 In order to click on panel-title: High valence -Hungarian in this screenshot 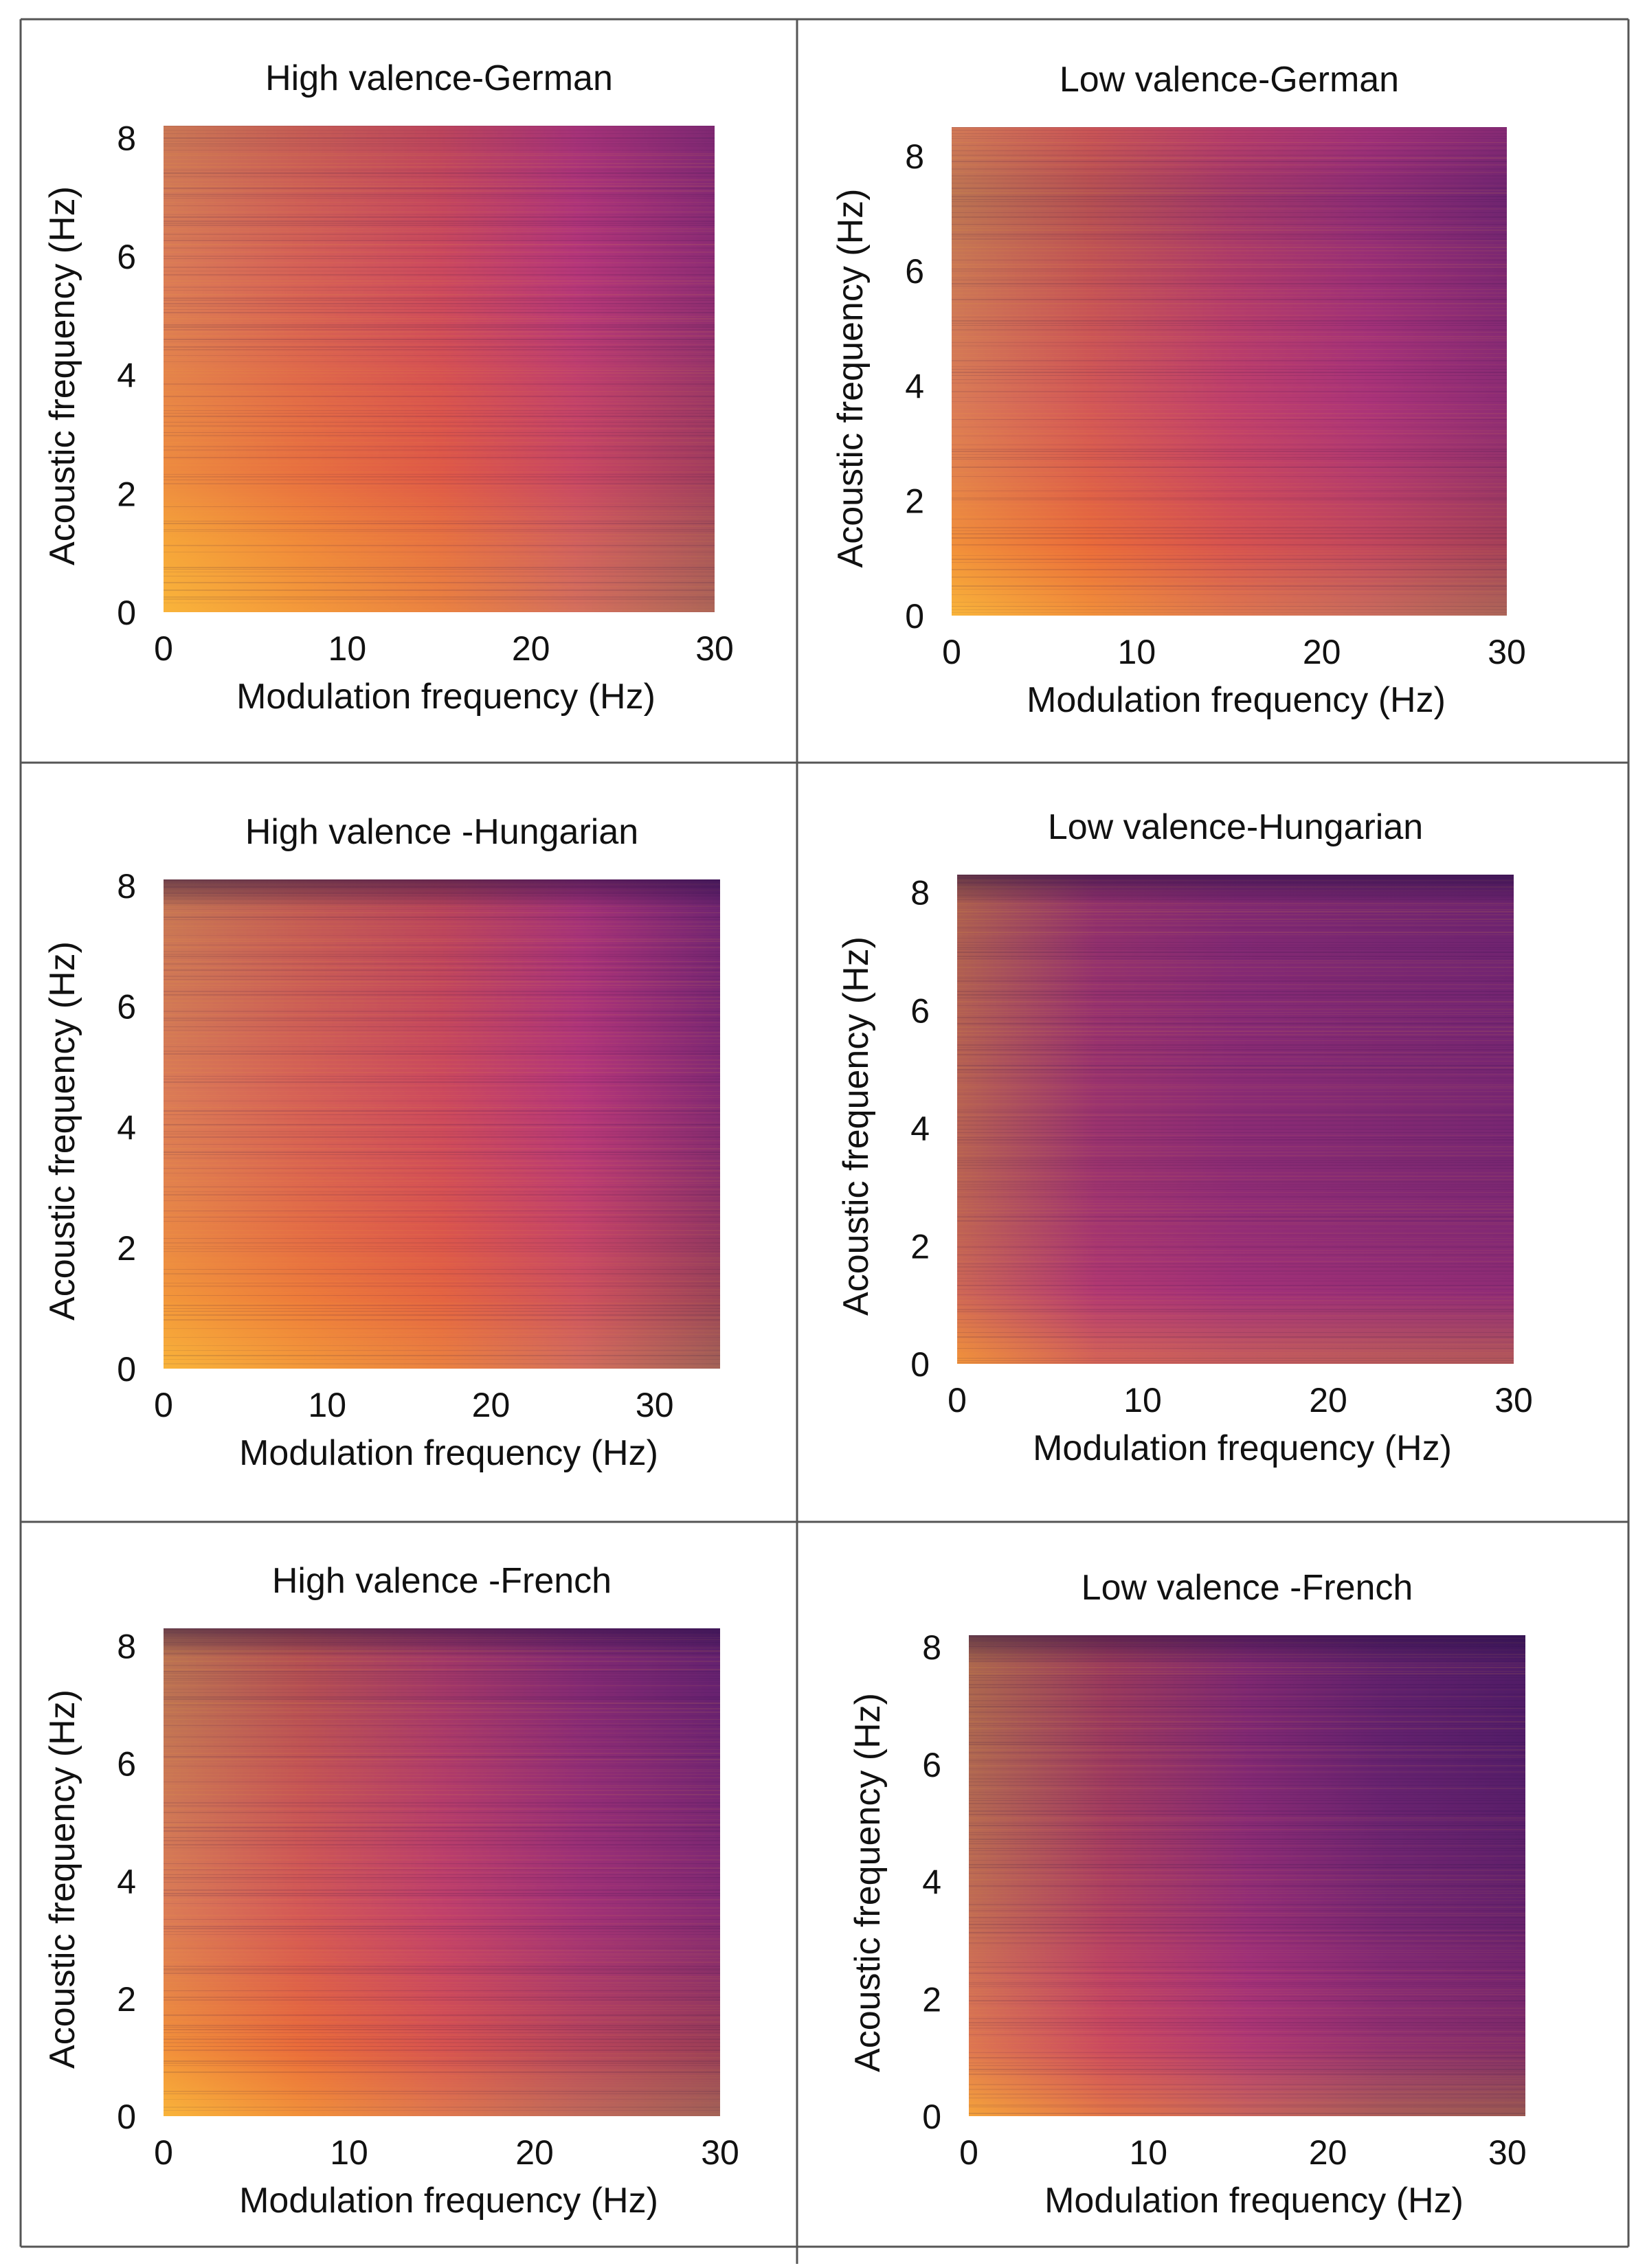, I will do `click(441, 832)`.